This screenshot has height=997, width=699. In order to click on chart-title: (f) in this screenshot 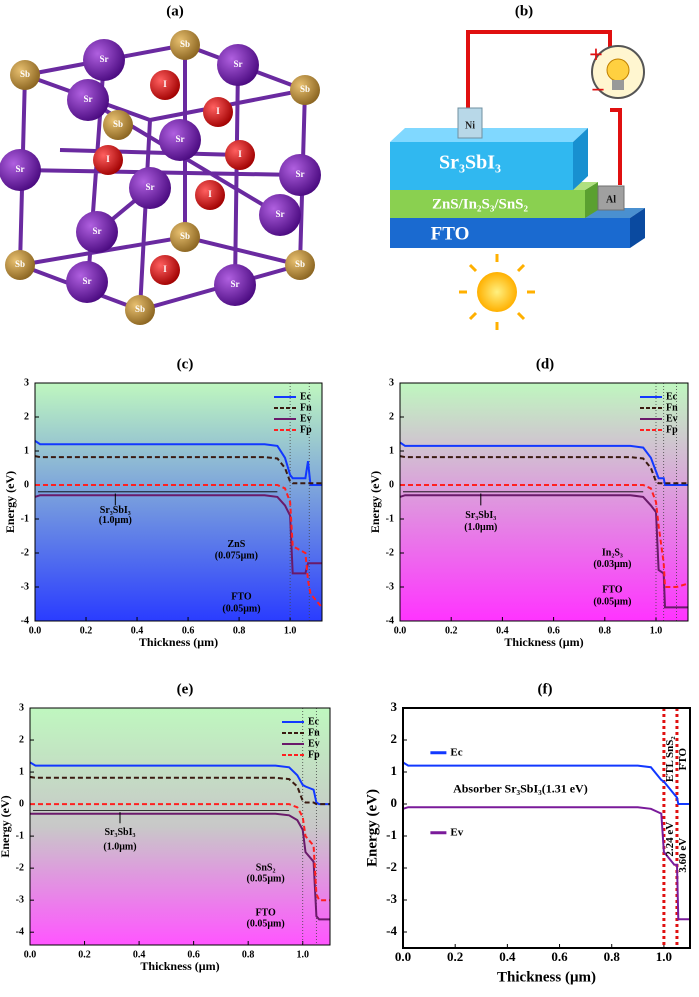, I will do `click(545, 689)`.